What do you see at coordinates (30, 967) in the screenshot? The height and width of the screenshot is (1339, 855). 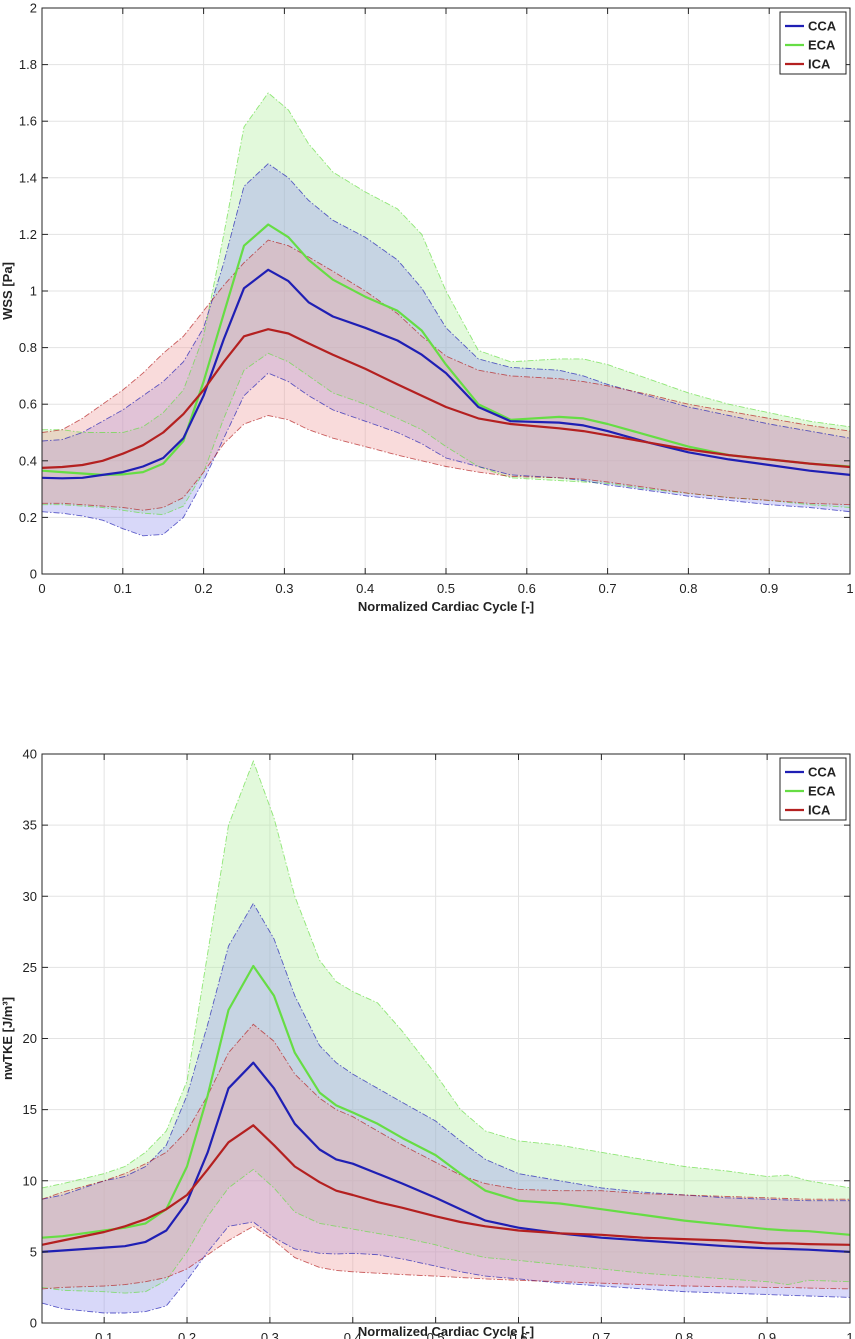 I see `y-tick-label: 25` at bounding box center [30, 967].